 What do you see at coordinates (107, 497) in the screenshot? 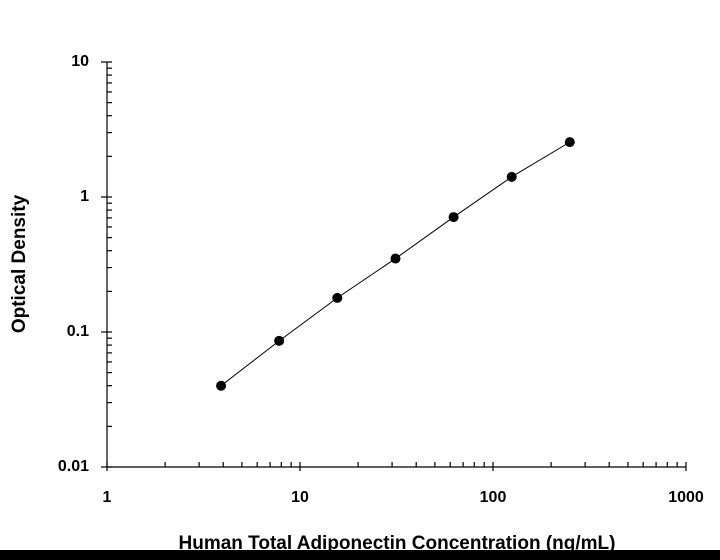
I see `x-tick-label: 1` at bounding box center [107, 497].